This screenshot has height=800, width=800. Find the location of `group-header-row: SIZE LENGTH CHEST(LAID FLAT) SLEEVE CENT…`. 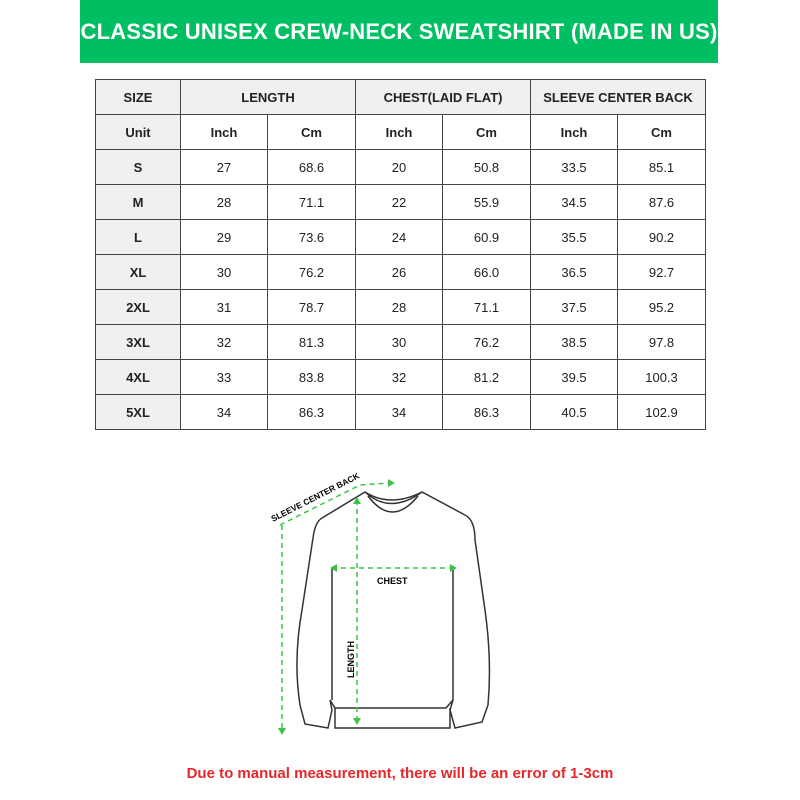

group-header-row: SIZE LENGTH CHEST(LAID FLAT) SLEEVE CENT… is located at coordinates (401, 97).